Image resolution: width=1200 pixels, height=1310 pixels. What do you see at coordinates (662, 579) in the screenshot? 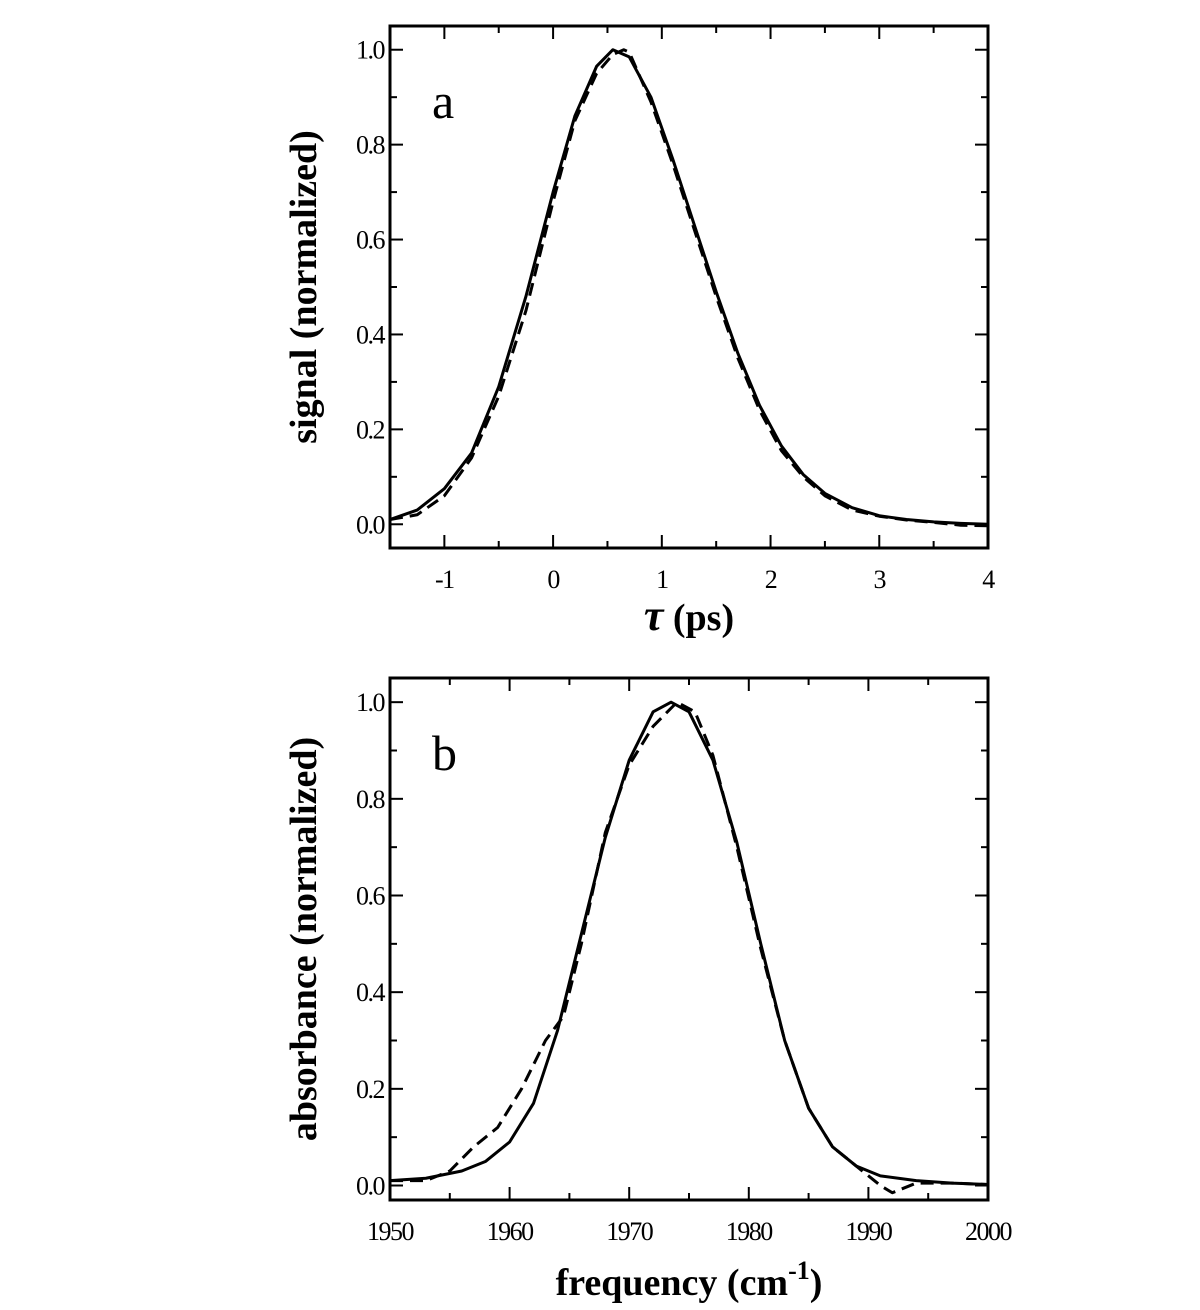
I see `x-tick-label: 1` at bounding box center [662, 579].